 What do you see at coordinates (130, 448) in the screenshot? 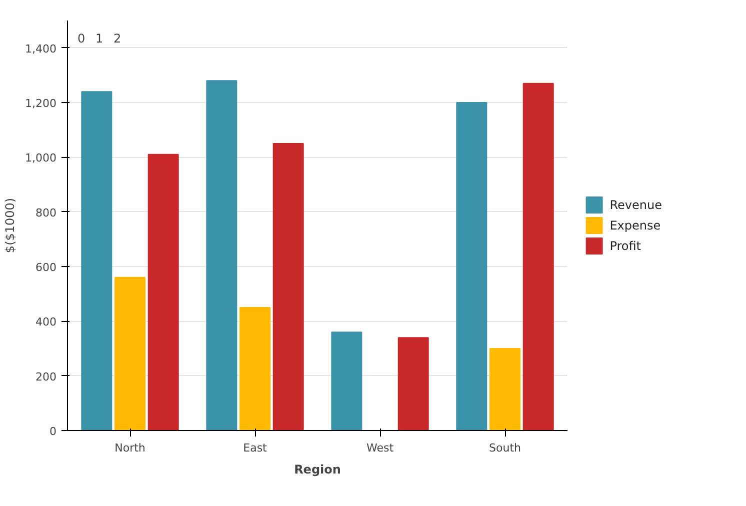
I see `x-tick-label: North` at bounding box center [130, 448].